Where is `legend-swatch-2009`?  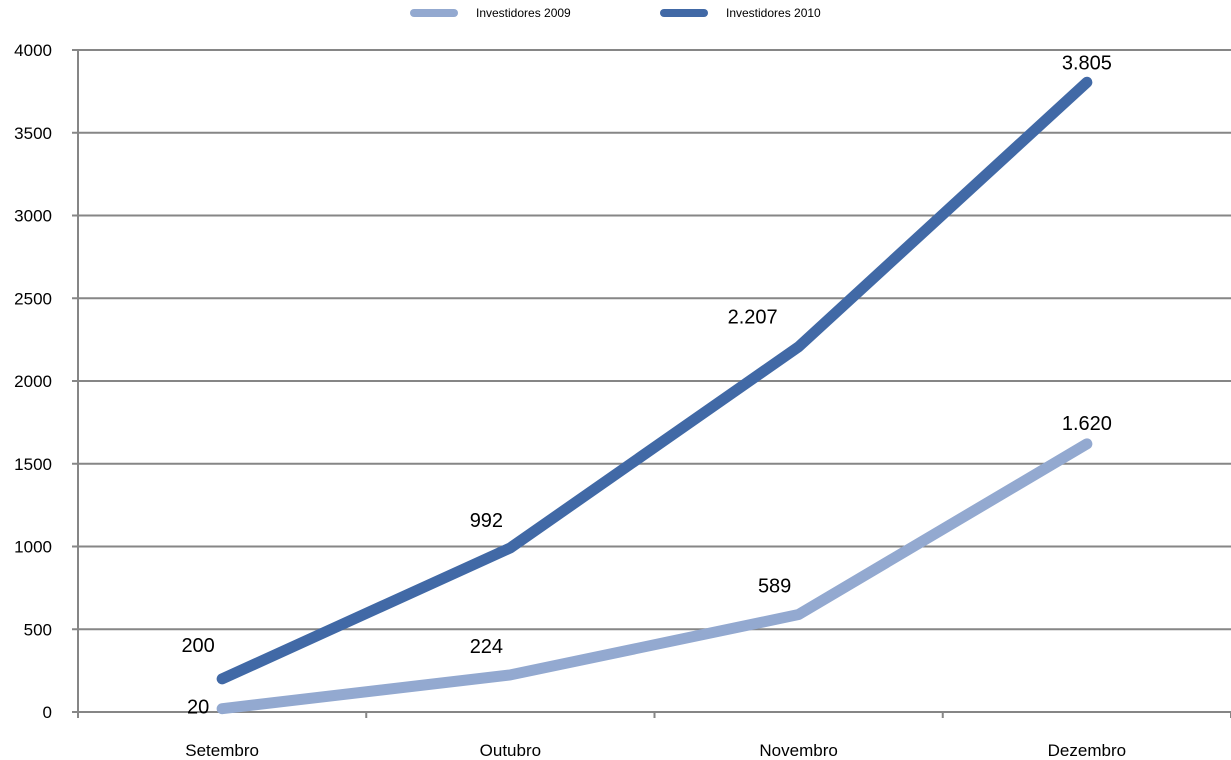
legend-swatch-2009 is located at coordinates (434, 13).